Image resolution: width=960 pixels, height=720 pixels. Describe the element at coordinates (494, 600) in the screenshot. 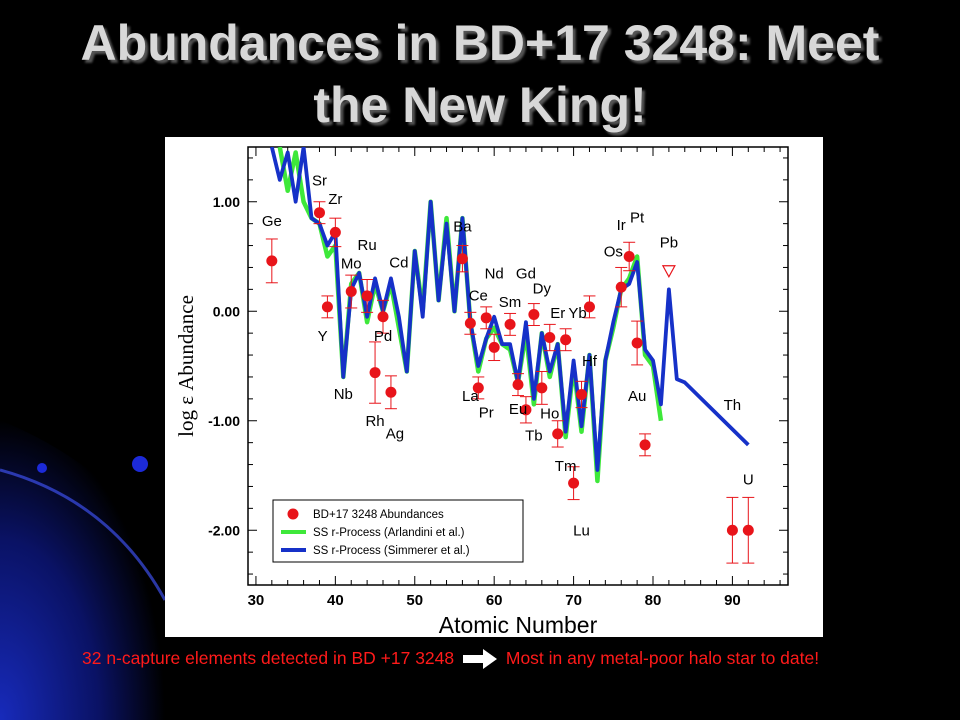

I see `x-tick-label: 60` at that location.